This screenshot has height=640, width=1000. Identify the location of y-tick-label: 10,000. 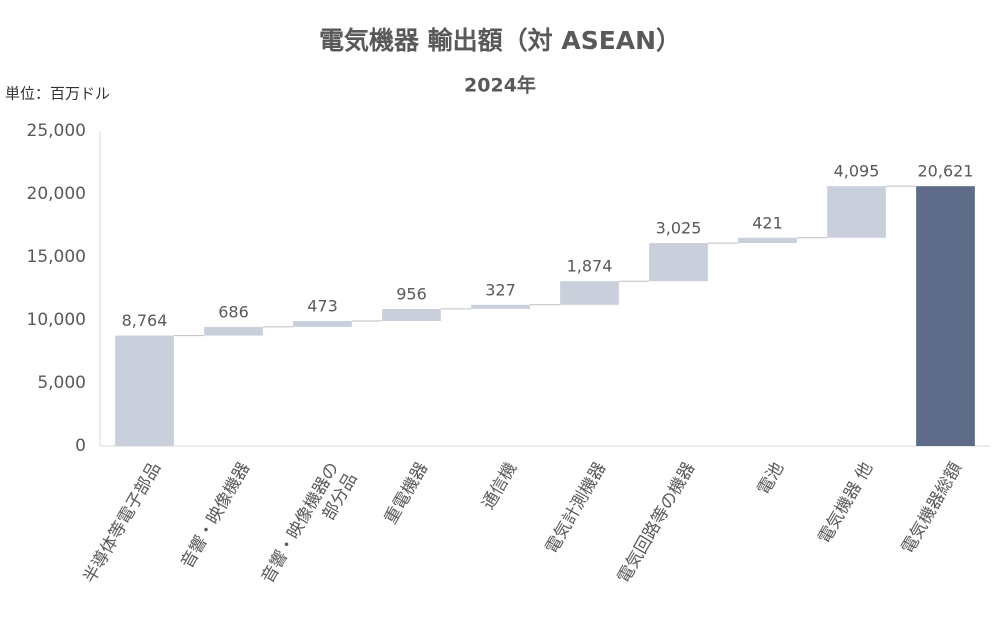
(56, 320).